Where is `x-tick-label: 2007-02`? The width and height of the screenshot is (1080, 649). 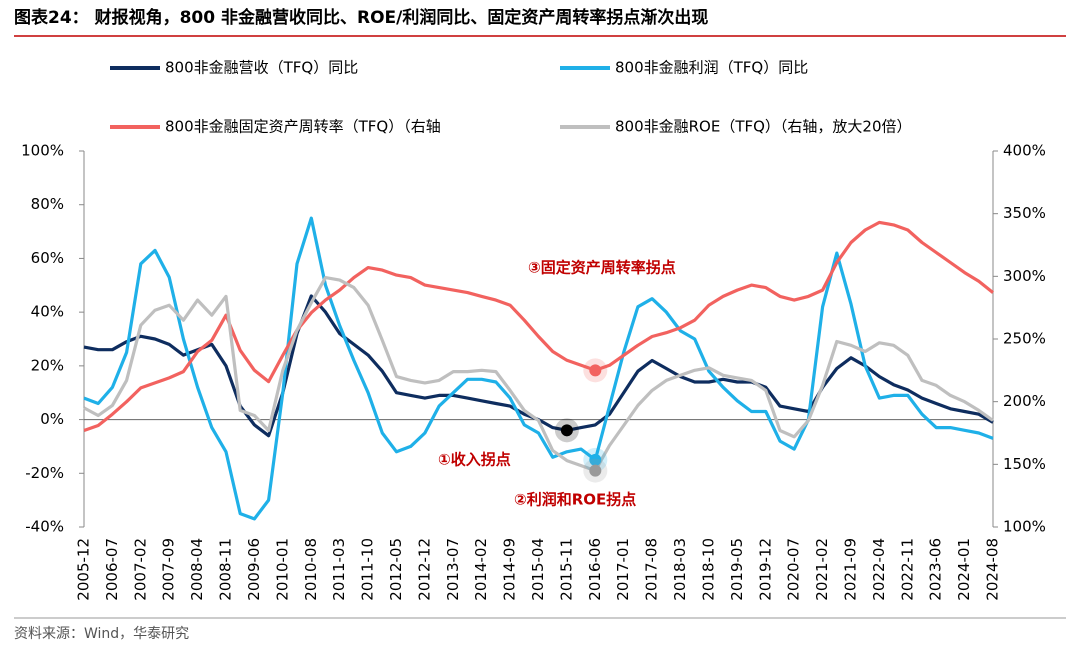
x-tick-label: 2007-02 is located at coordinates (140, 569).